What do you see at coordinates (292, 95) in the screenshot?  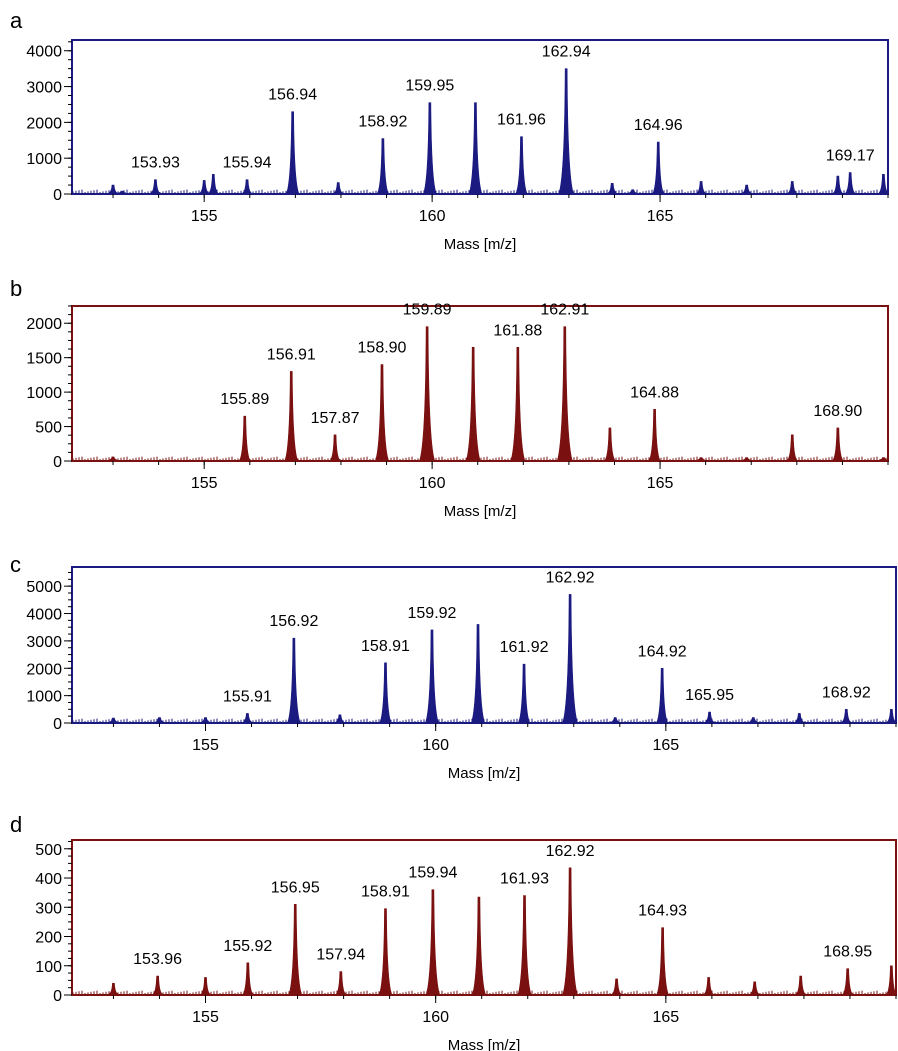 I see `peak-label: 156.94` at bounding box center [292, 95].